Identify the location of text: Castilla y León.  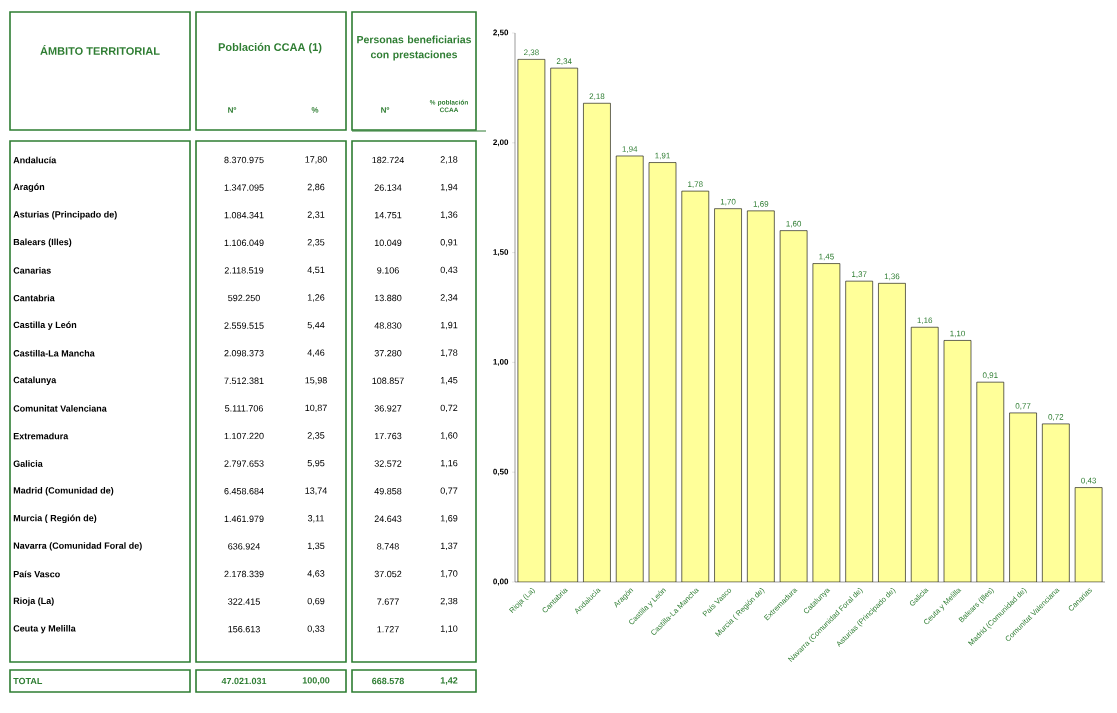
(45, 325).